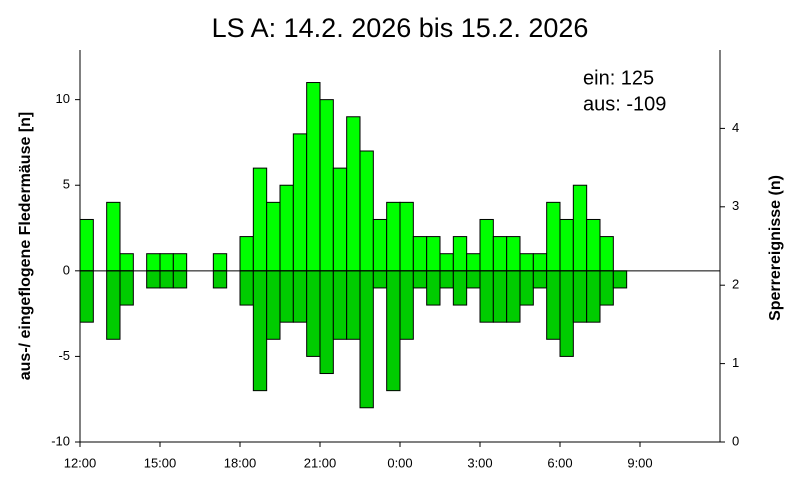  What do you see at coordinates (25, 246) in the screenshot?
I see `y-axis-label: aus-/ eingeflogene Fledermäuse [n]` at bounding box center [25, 246].